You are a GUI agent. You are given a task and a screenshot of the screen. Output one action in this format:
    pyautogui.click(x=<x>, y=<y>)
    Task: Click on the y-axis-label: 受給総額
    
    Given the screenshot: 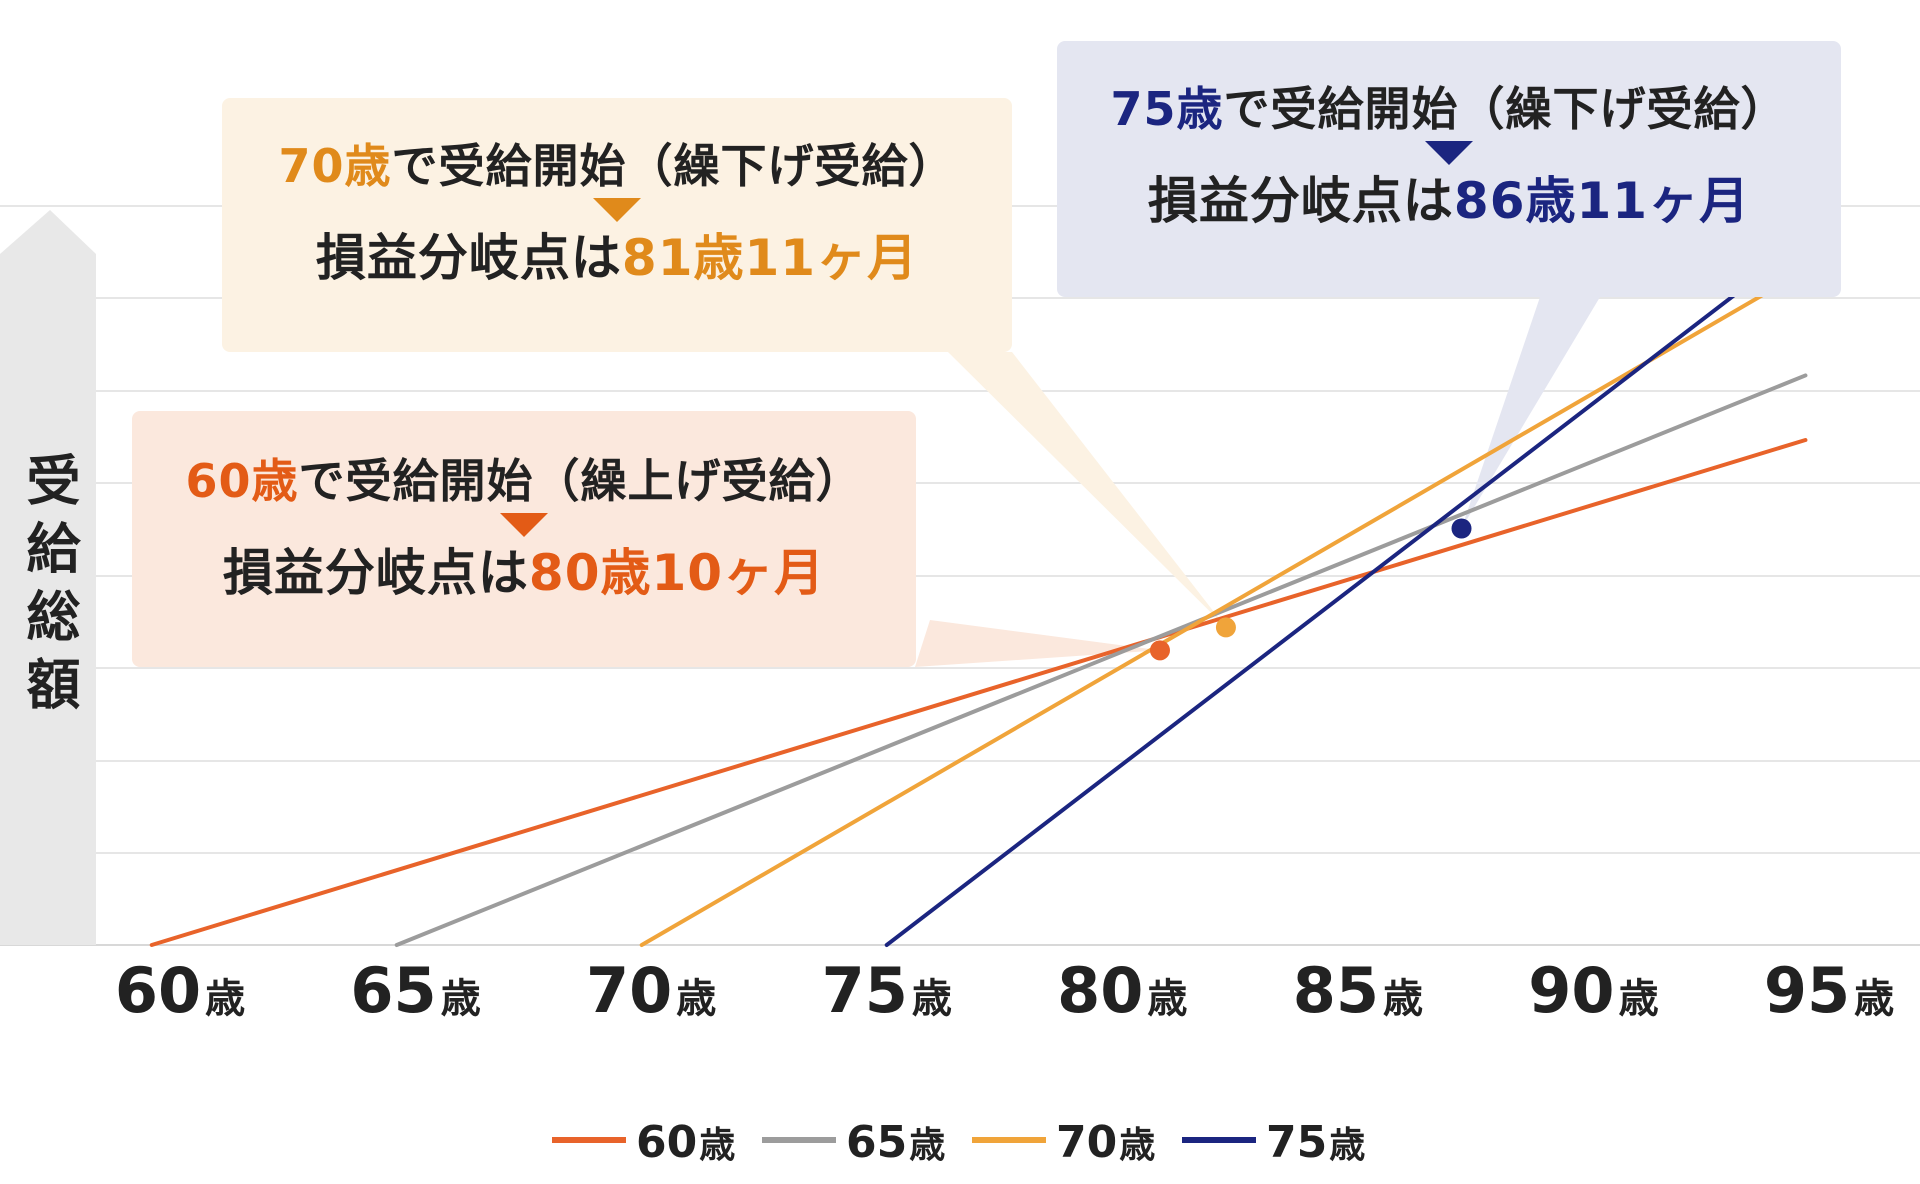 What is the action you would take?
    pyautogui.click(x=48, y=588)
    